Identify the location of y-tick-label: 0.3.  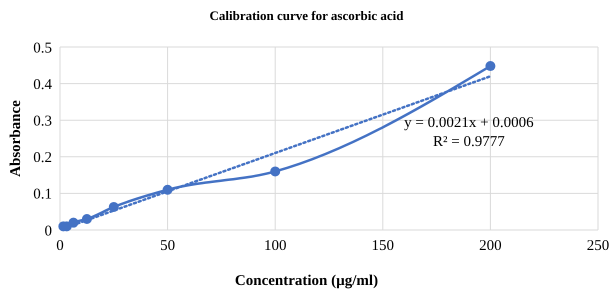
(42, 121).